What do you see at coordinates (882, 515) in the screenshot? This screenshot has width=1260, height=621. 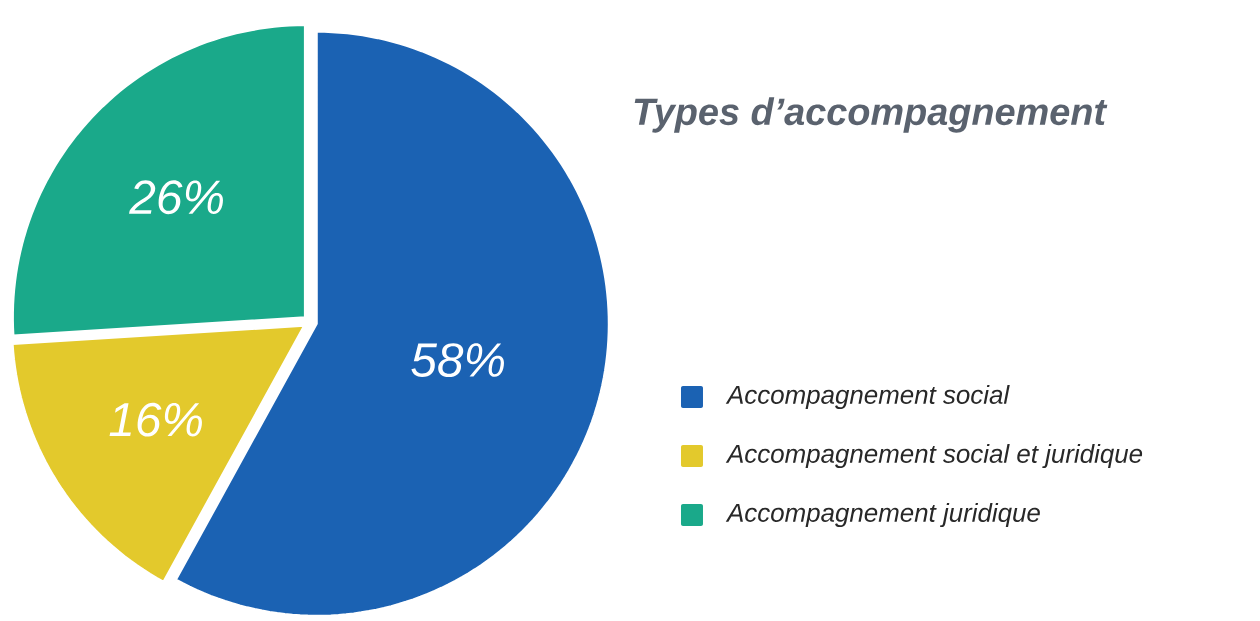 I see `legend-label: Accompagnement juridique` at bounding box center [882, 515].